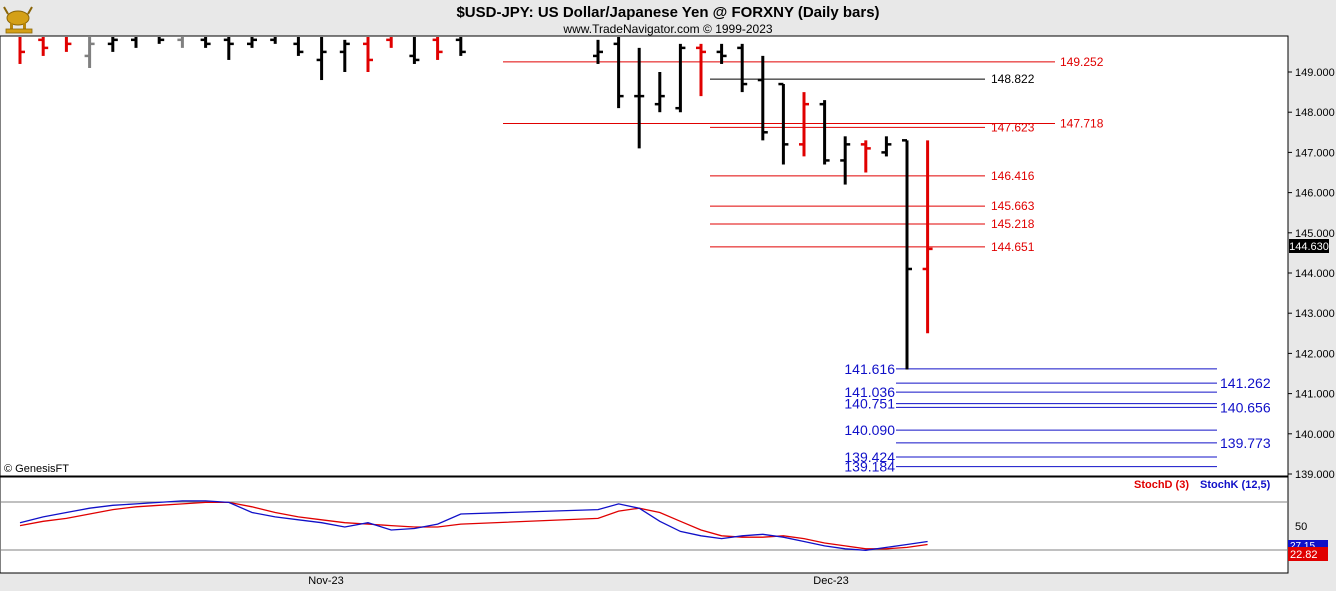  Describe the element at coordinates (1302, 546) in the screenshot. I see `stoch-k-badge-label: 27.15` at that location.